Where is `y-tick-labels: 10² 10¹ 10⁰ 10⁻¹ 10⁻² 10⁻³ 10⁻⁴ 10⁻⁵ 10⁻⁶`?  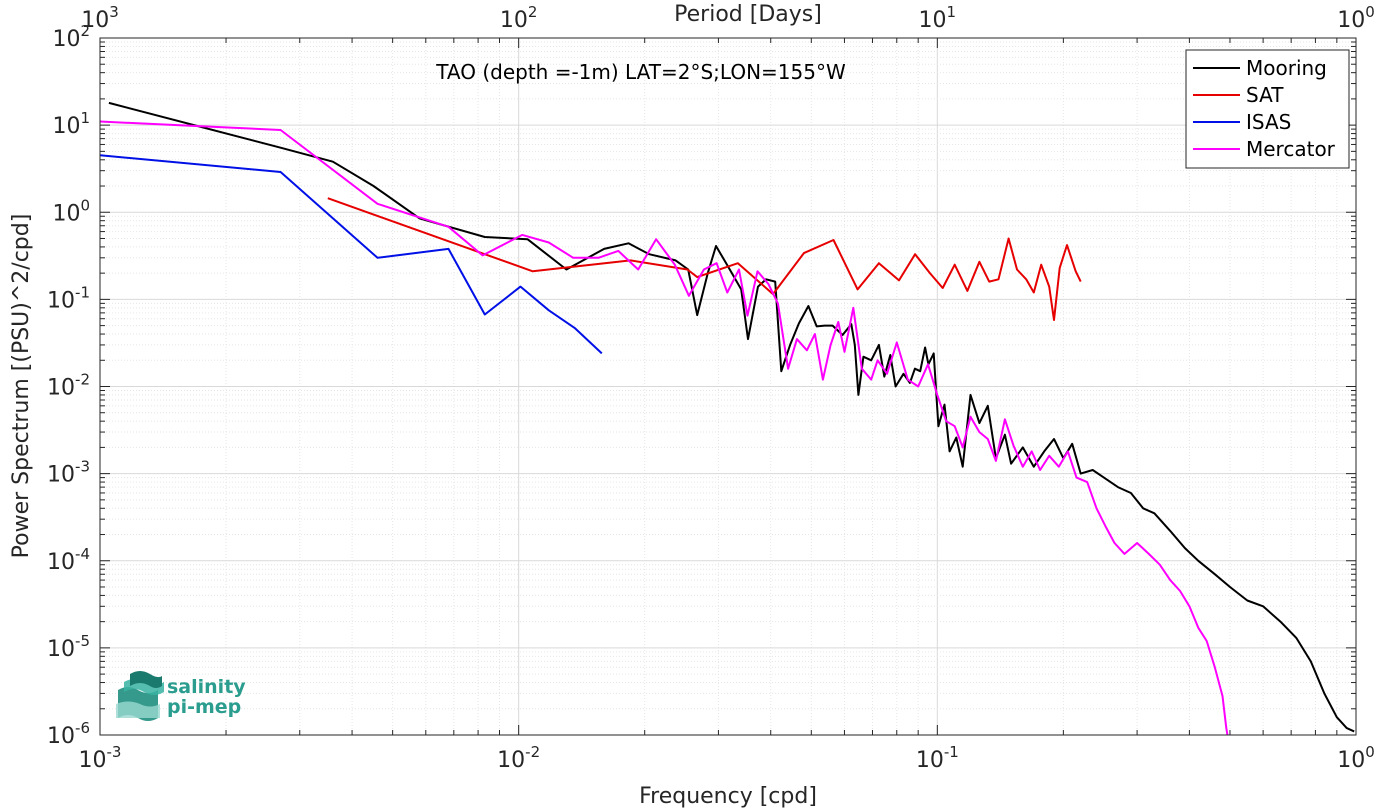 y-tick-labels: 10² 10¹ 10⁰ 10⁻¹ 10⁻² 10⁻³ 10⁻⁴ 10⁻⁵ 10⁻⁶ is located at coordinates (68, 385).